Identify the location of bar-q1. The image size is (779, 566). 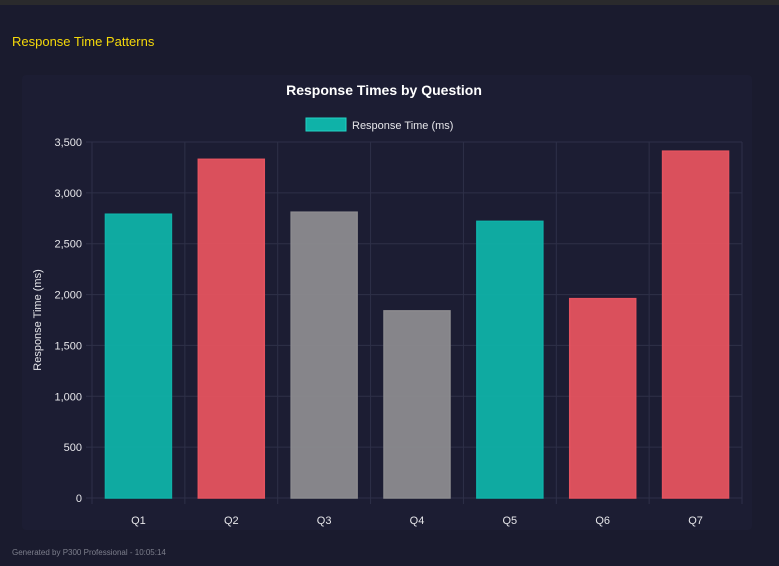
(138, 356).